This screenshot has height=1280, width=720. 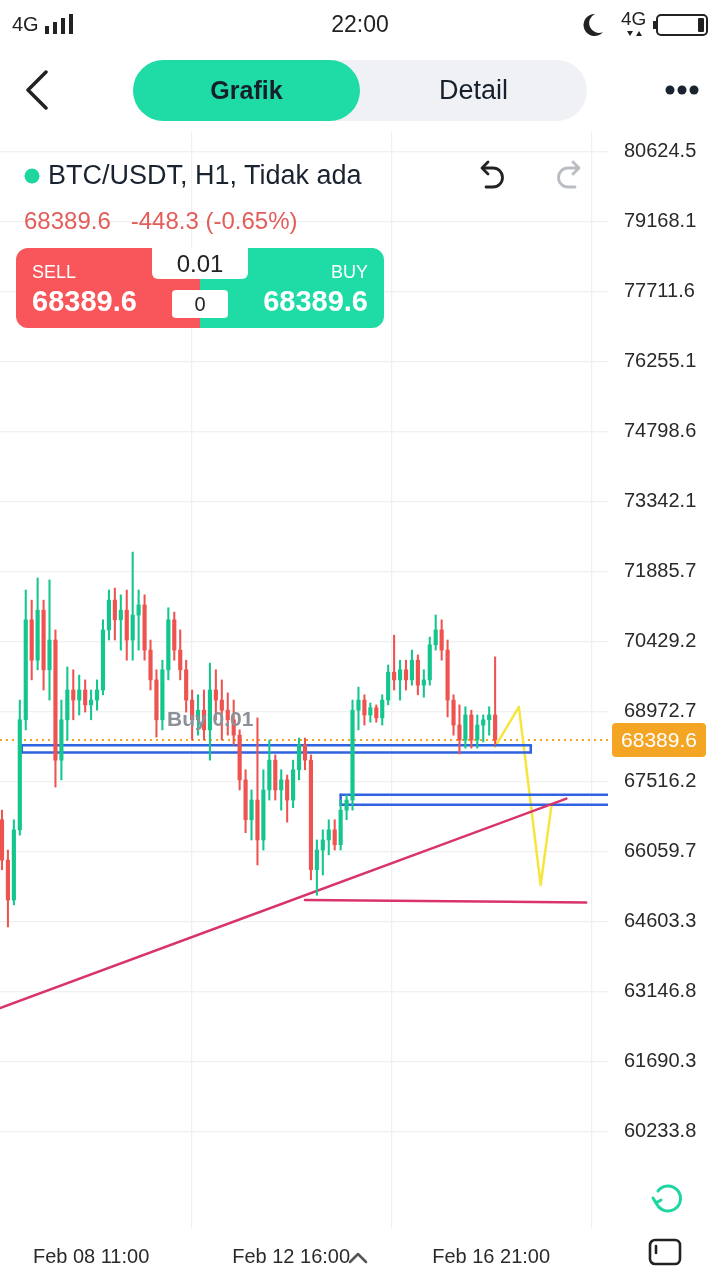 What do you see at coordinates (291, 1255) in the screenshot?
I see `x-tick-label: Feb 12 16:00` at bounding box center [291, 1255].